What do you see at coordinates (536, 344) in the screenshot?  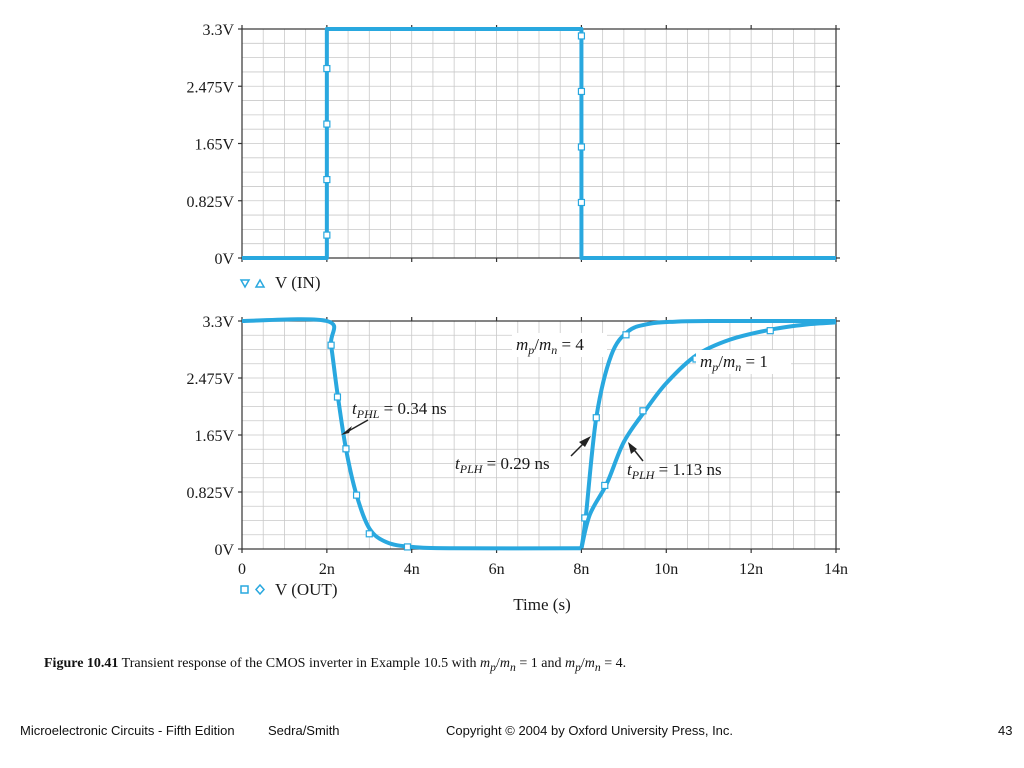 I see `ratio4-slash: /` at bounding box center [536, 344].